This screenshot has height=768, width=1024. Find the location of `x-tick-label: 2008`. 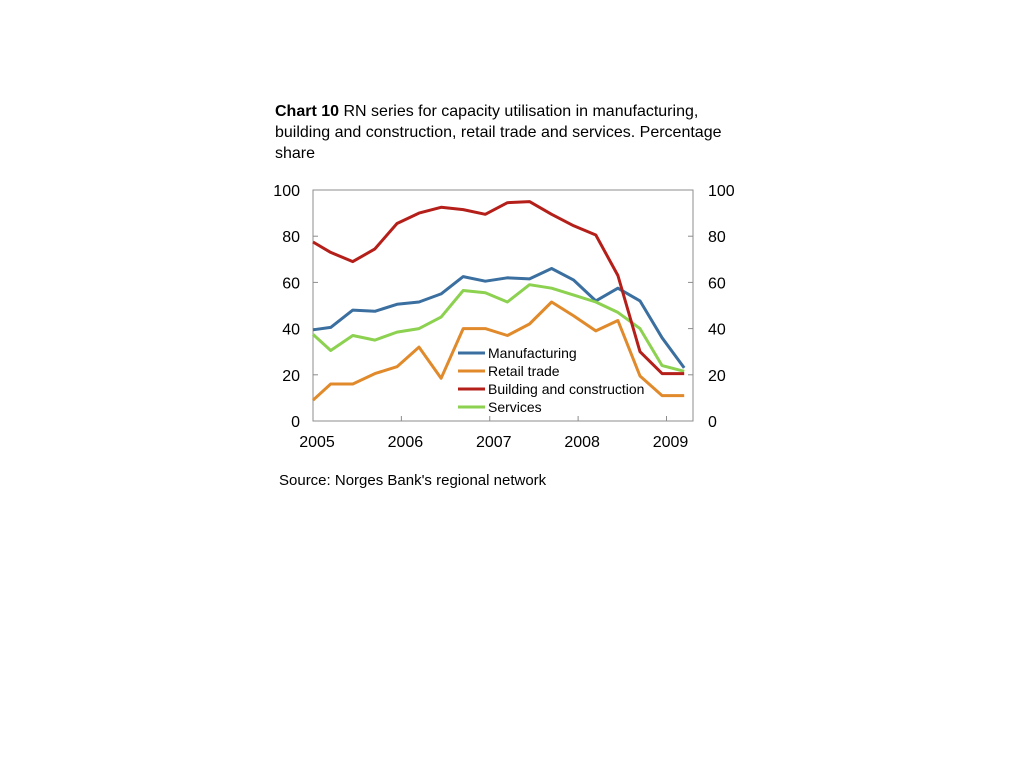

x-tick-label: 2008 is located at coordinates (582, 442).